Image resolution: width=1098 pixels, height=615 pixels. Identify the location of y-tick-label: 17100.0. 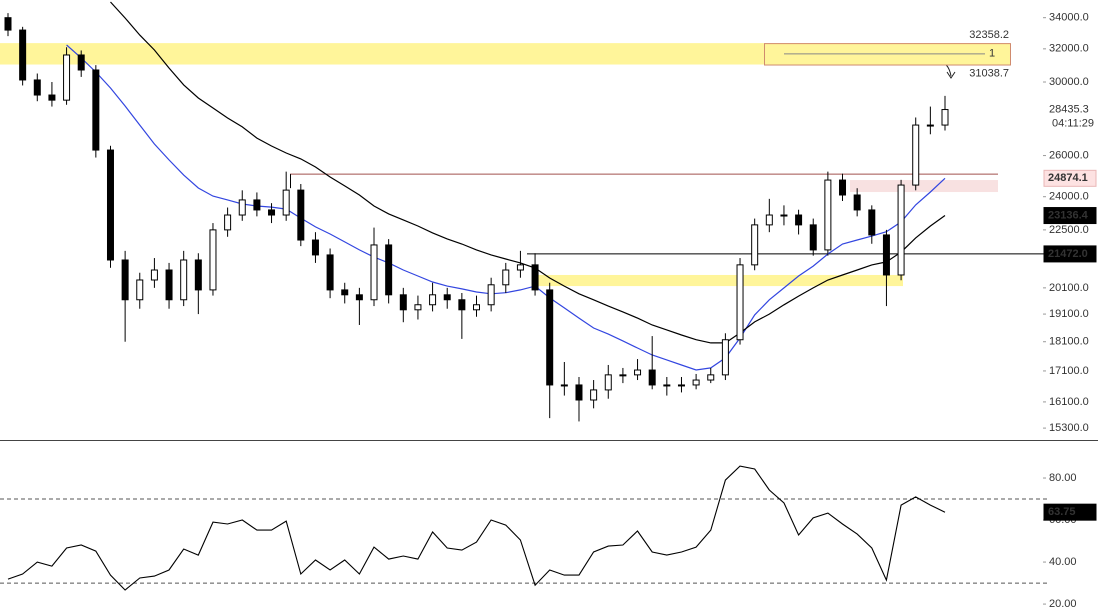
(1069, 371).